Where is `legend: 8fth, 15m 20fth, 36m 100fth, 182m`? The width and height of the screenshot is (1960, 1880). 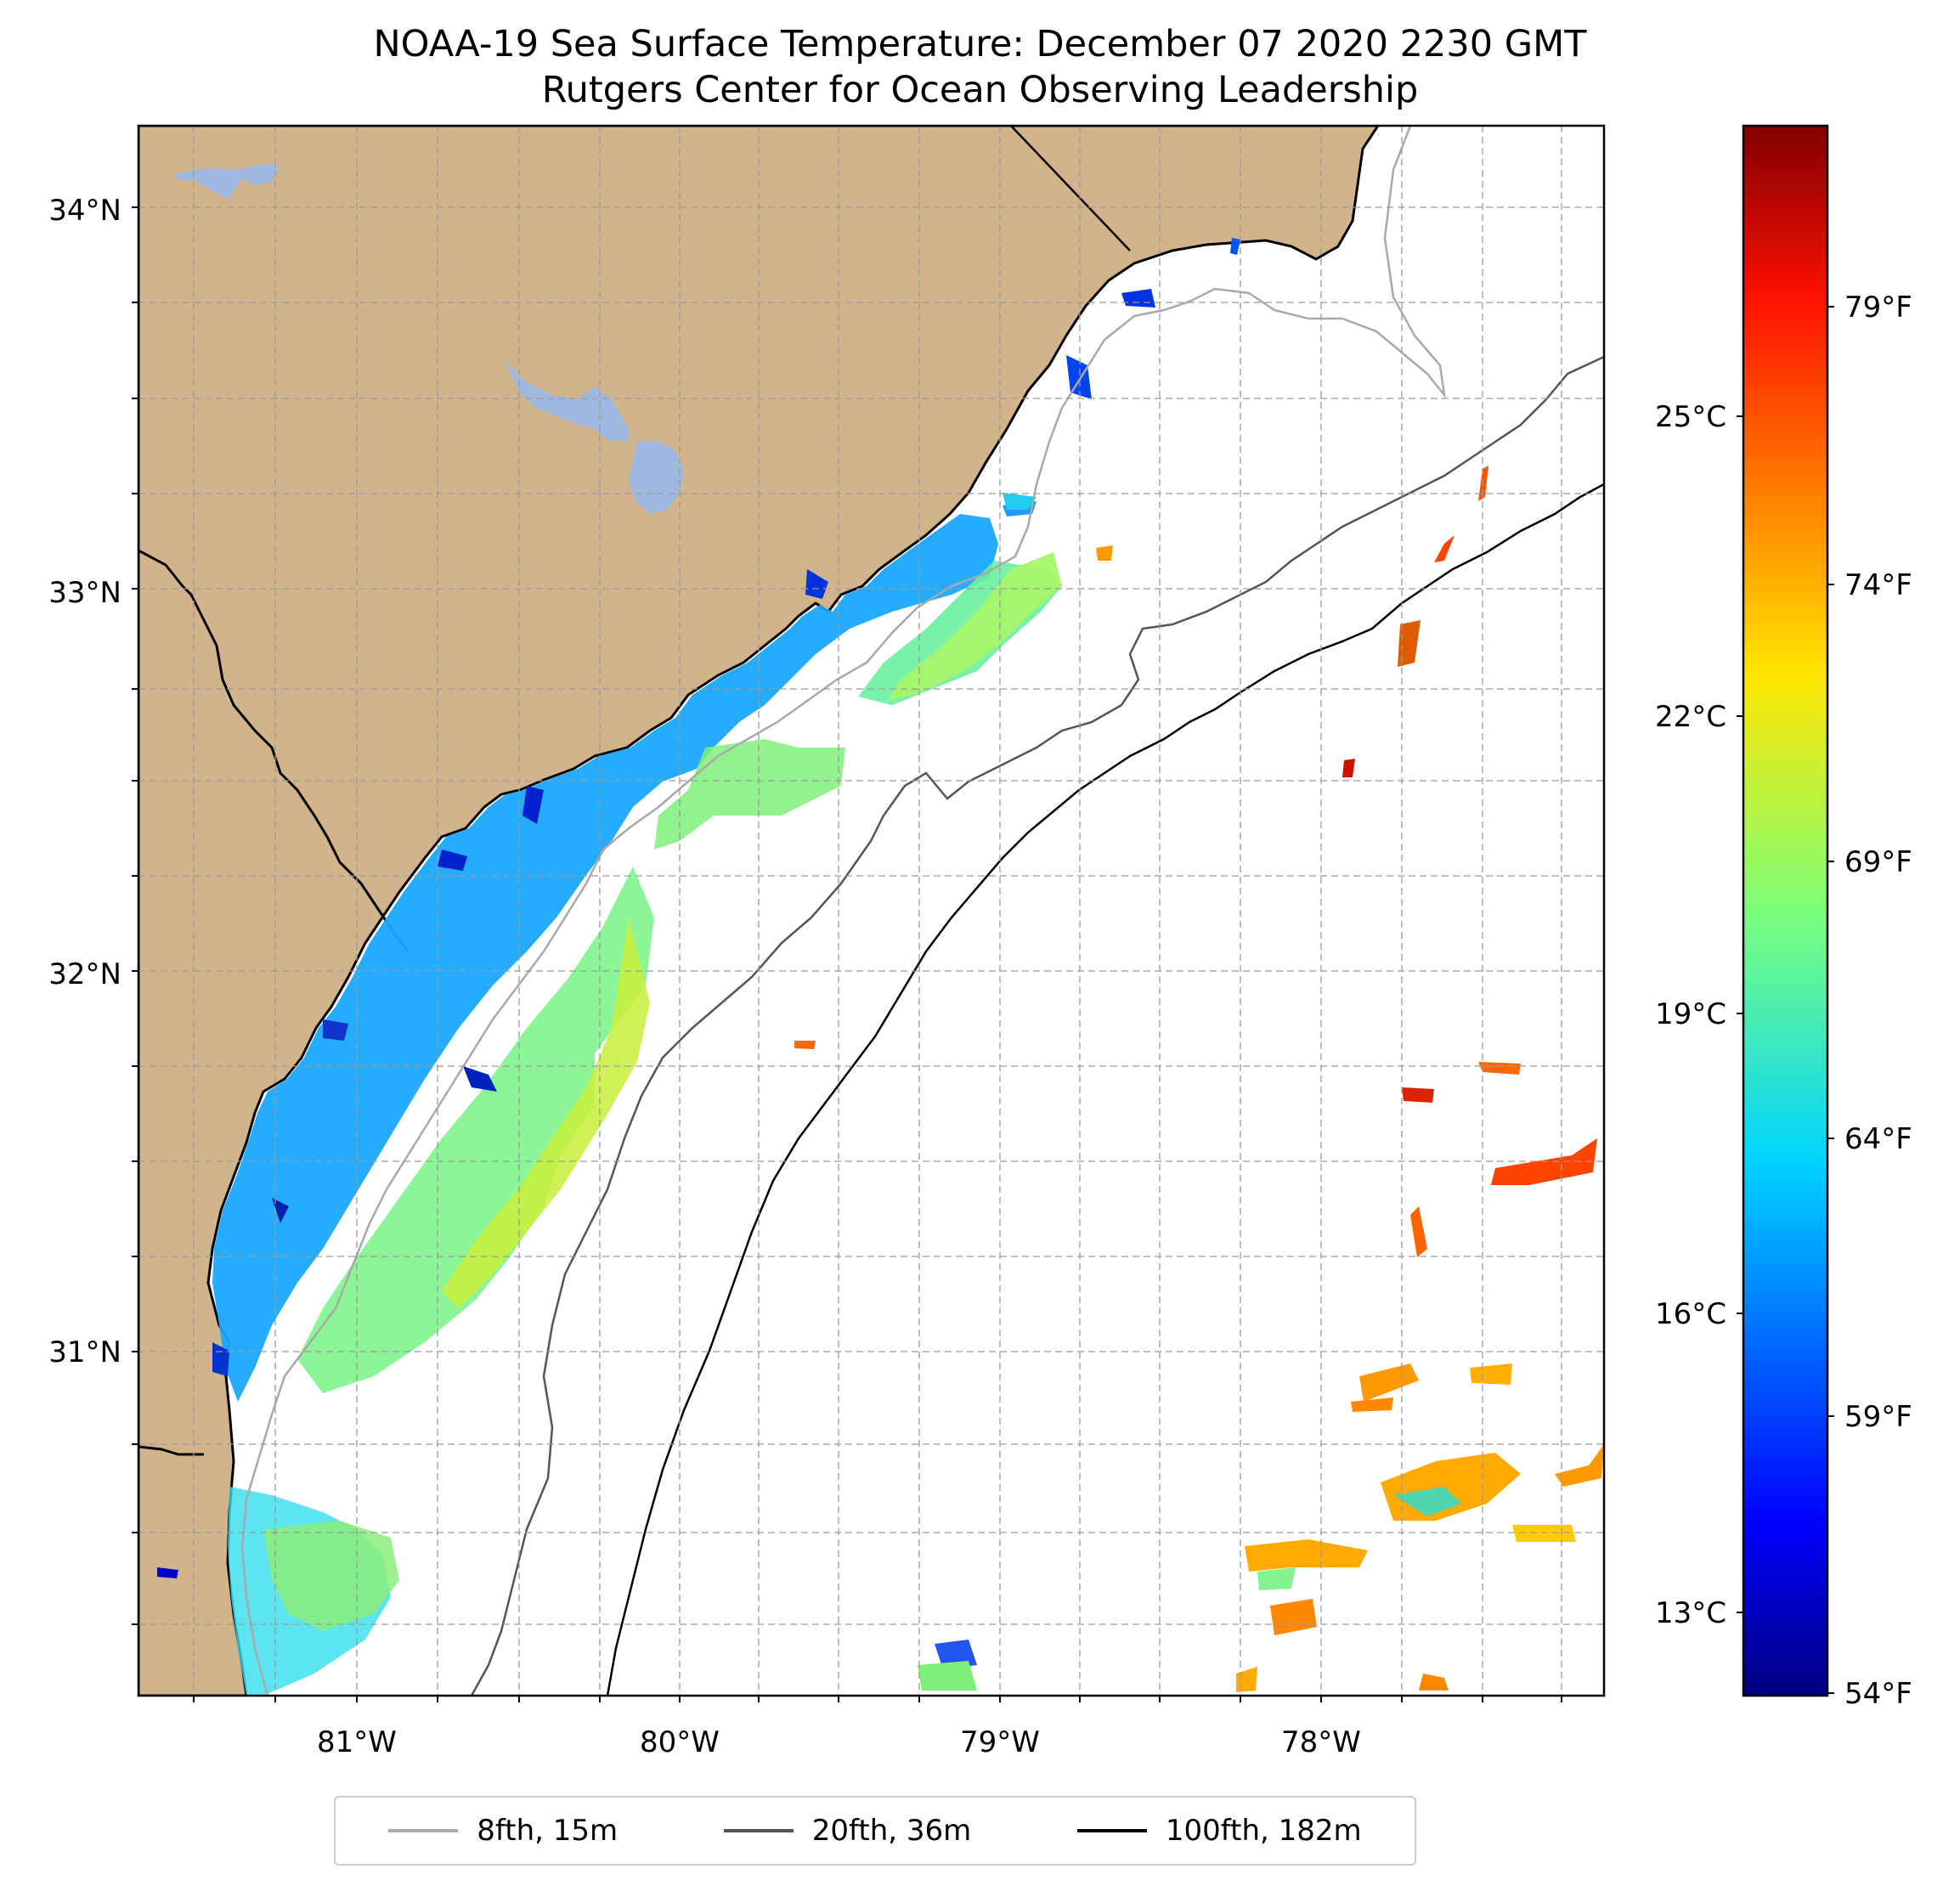 legend: 8fth, 15m 20fth, 36m 100fth, 182m is located at coordinates (875, 1831).